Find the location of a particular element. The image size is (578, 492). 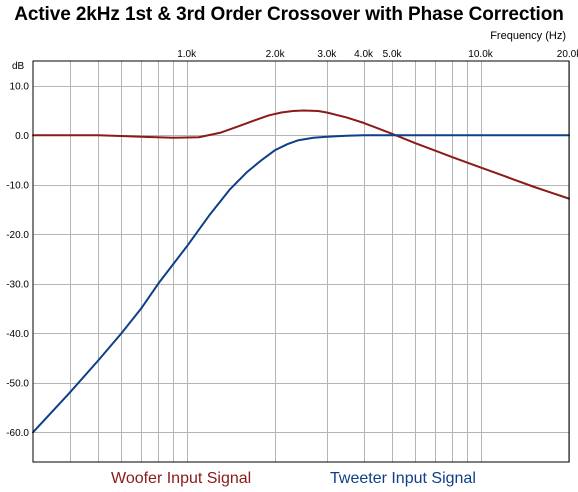

x-tick-label: 10.0k is located at coordinates (480, 54).